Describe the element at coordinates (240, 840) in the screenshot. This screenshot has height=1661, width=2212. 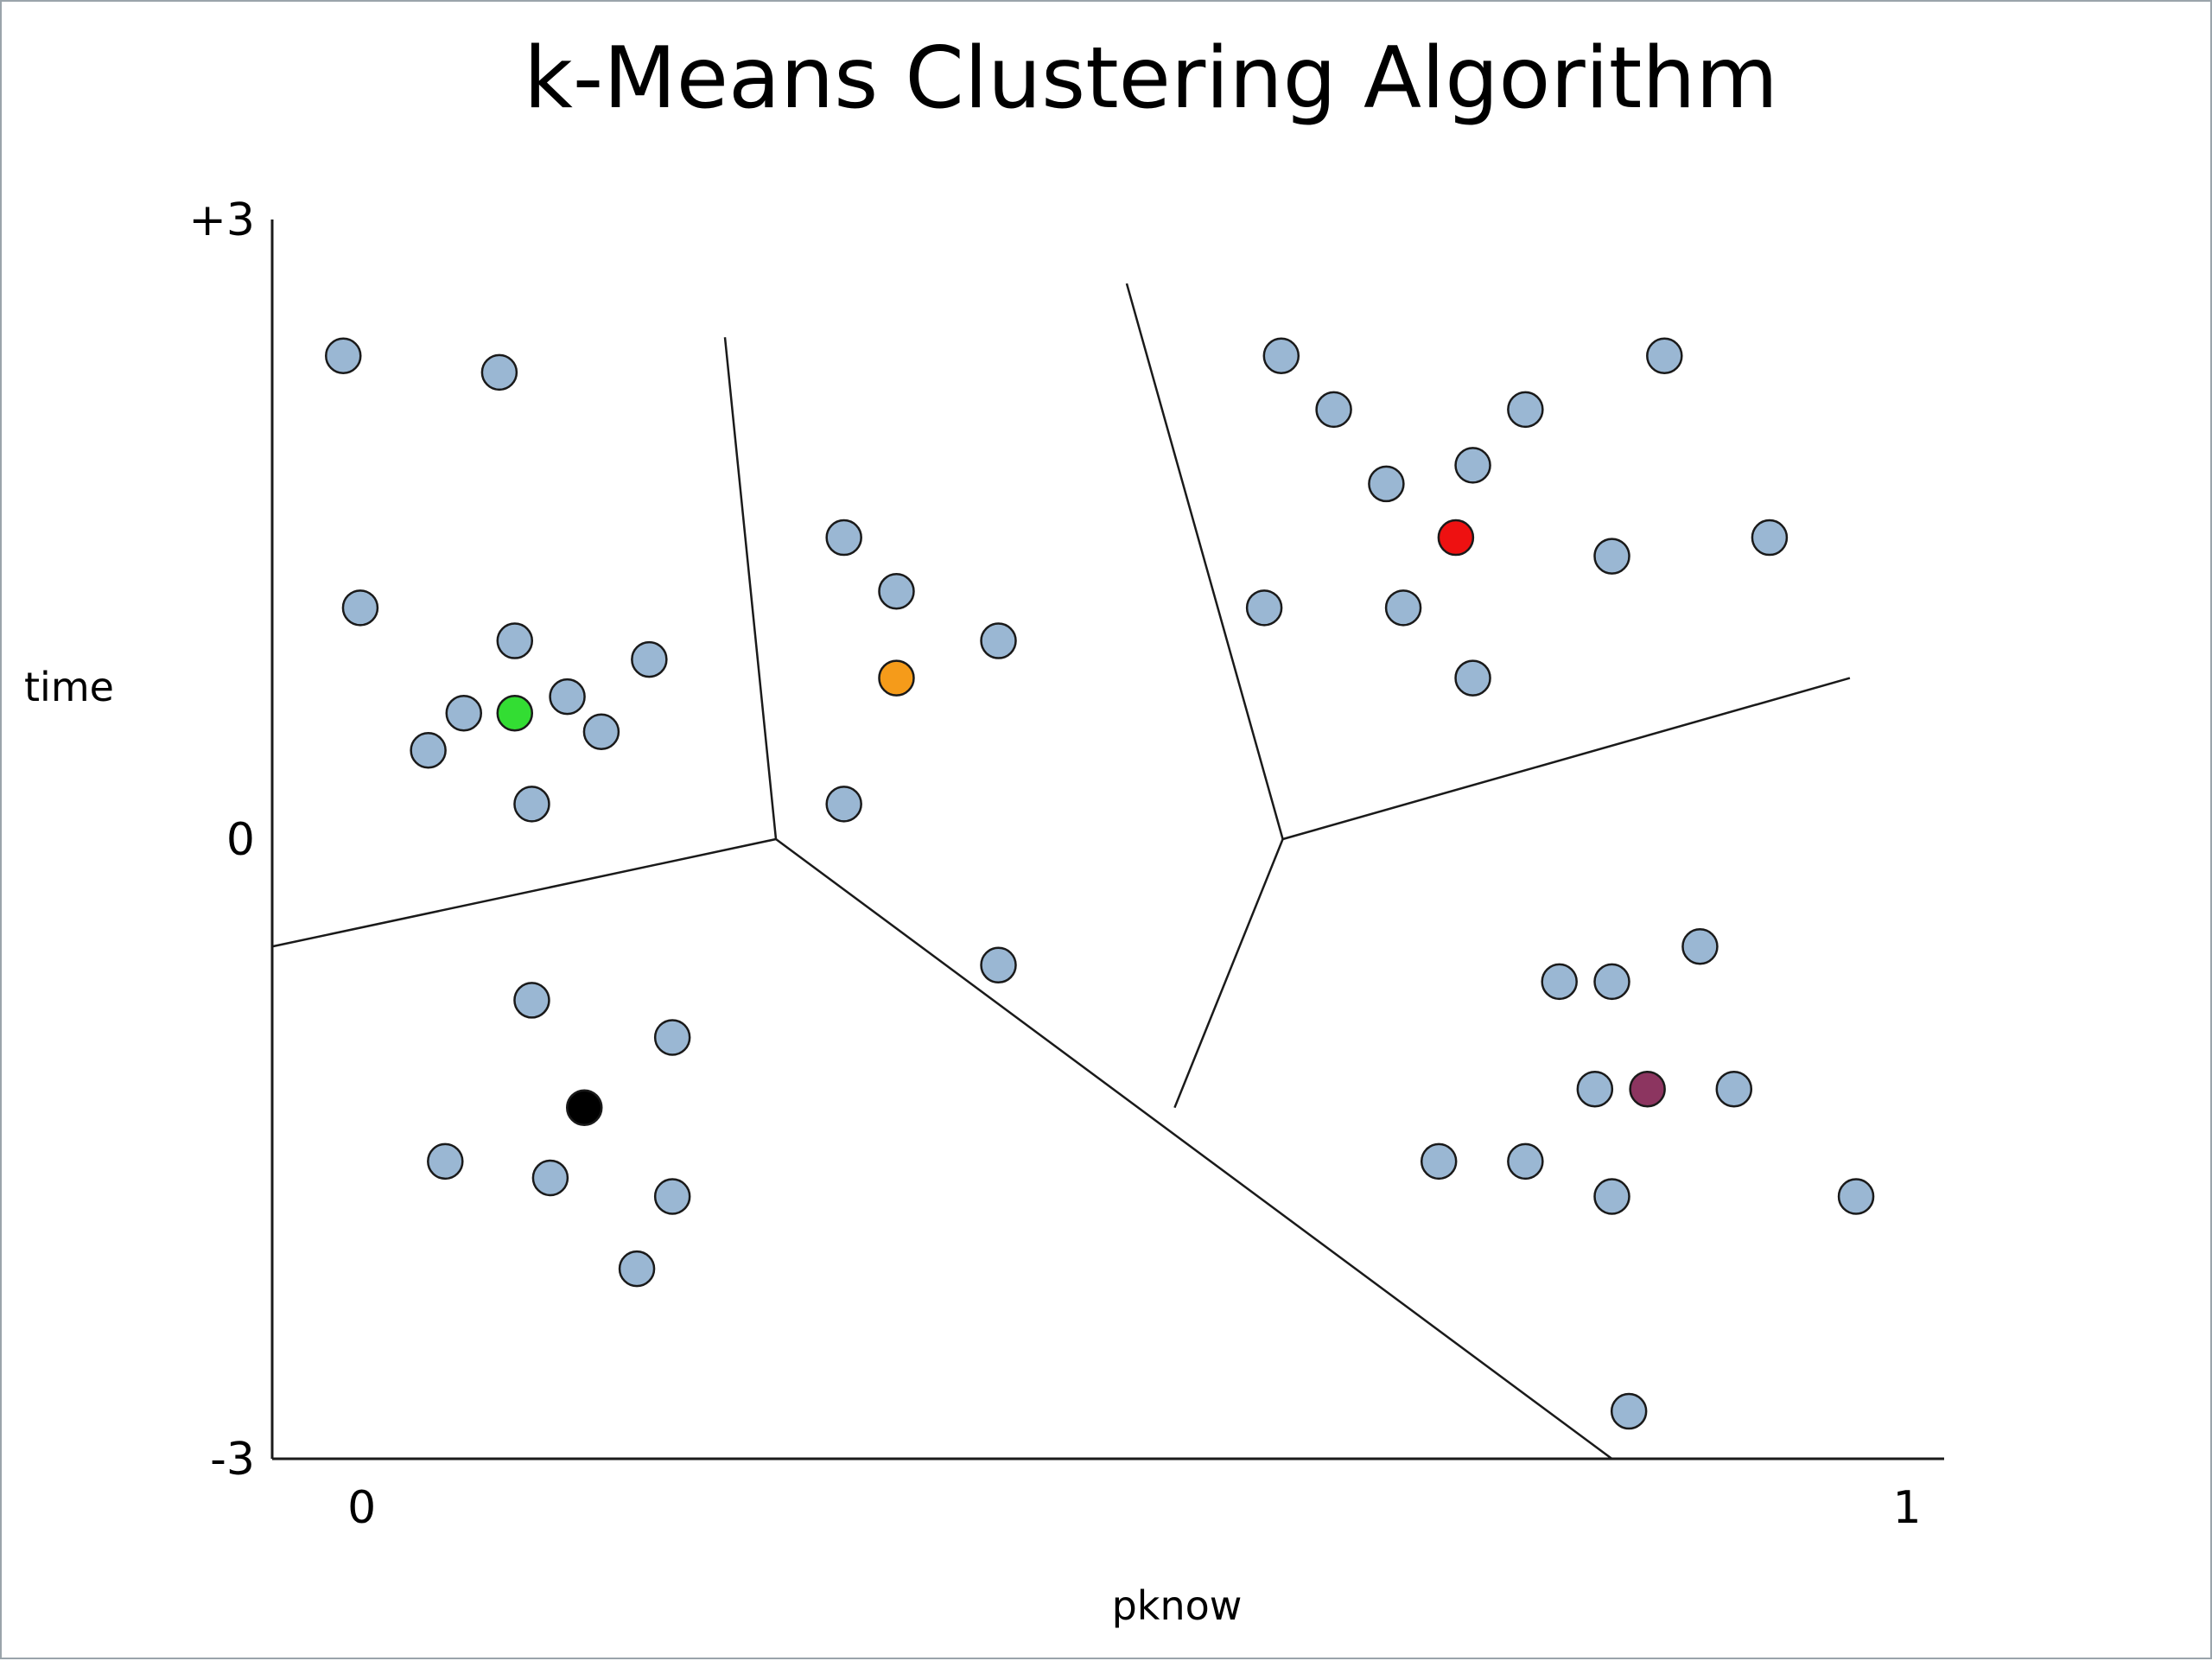
I see `y-tick-label: 0` at that location.